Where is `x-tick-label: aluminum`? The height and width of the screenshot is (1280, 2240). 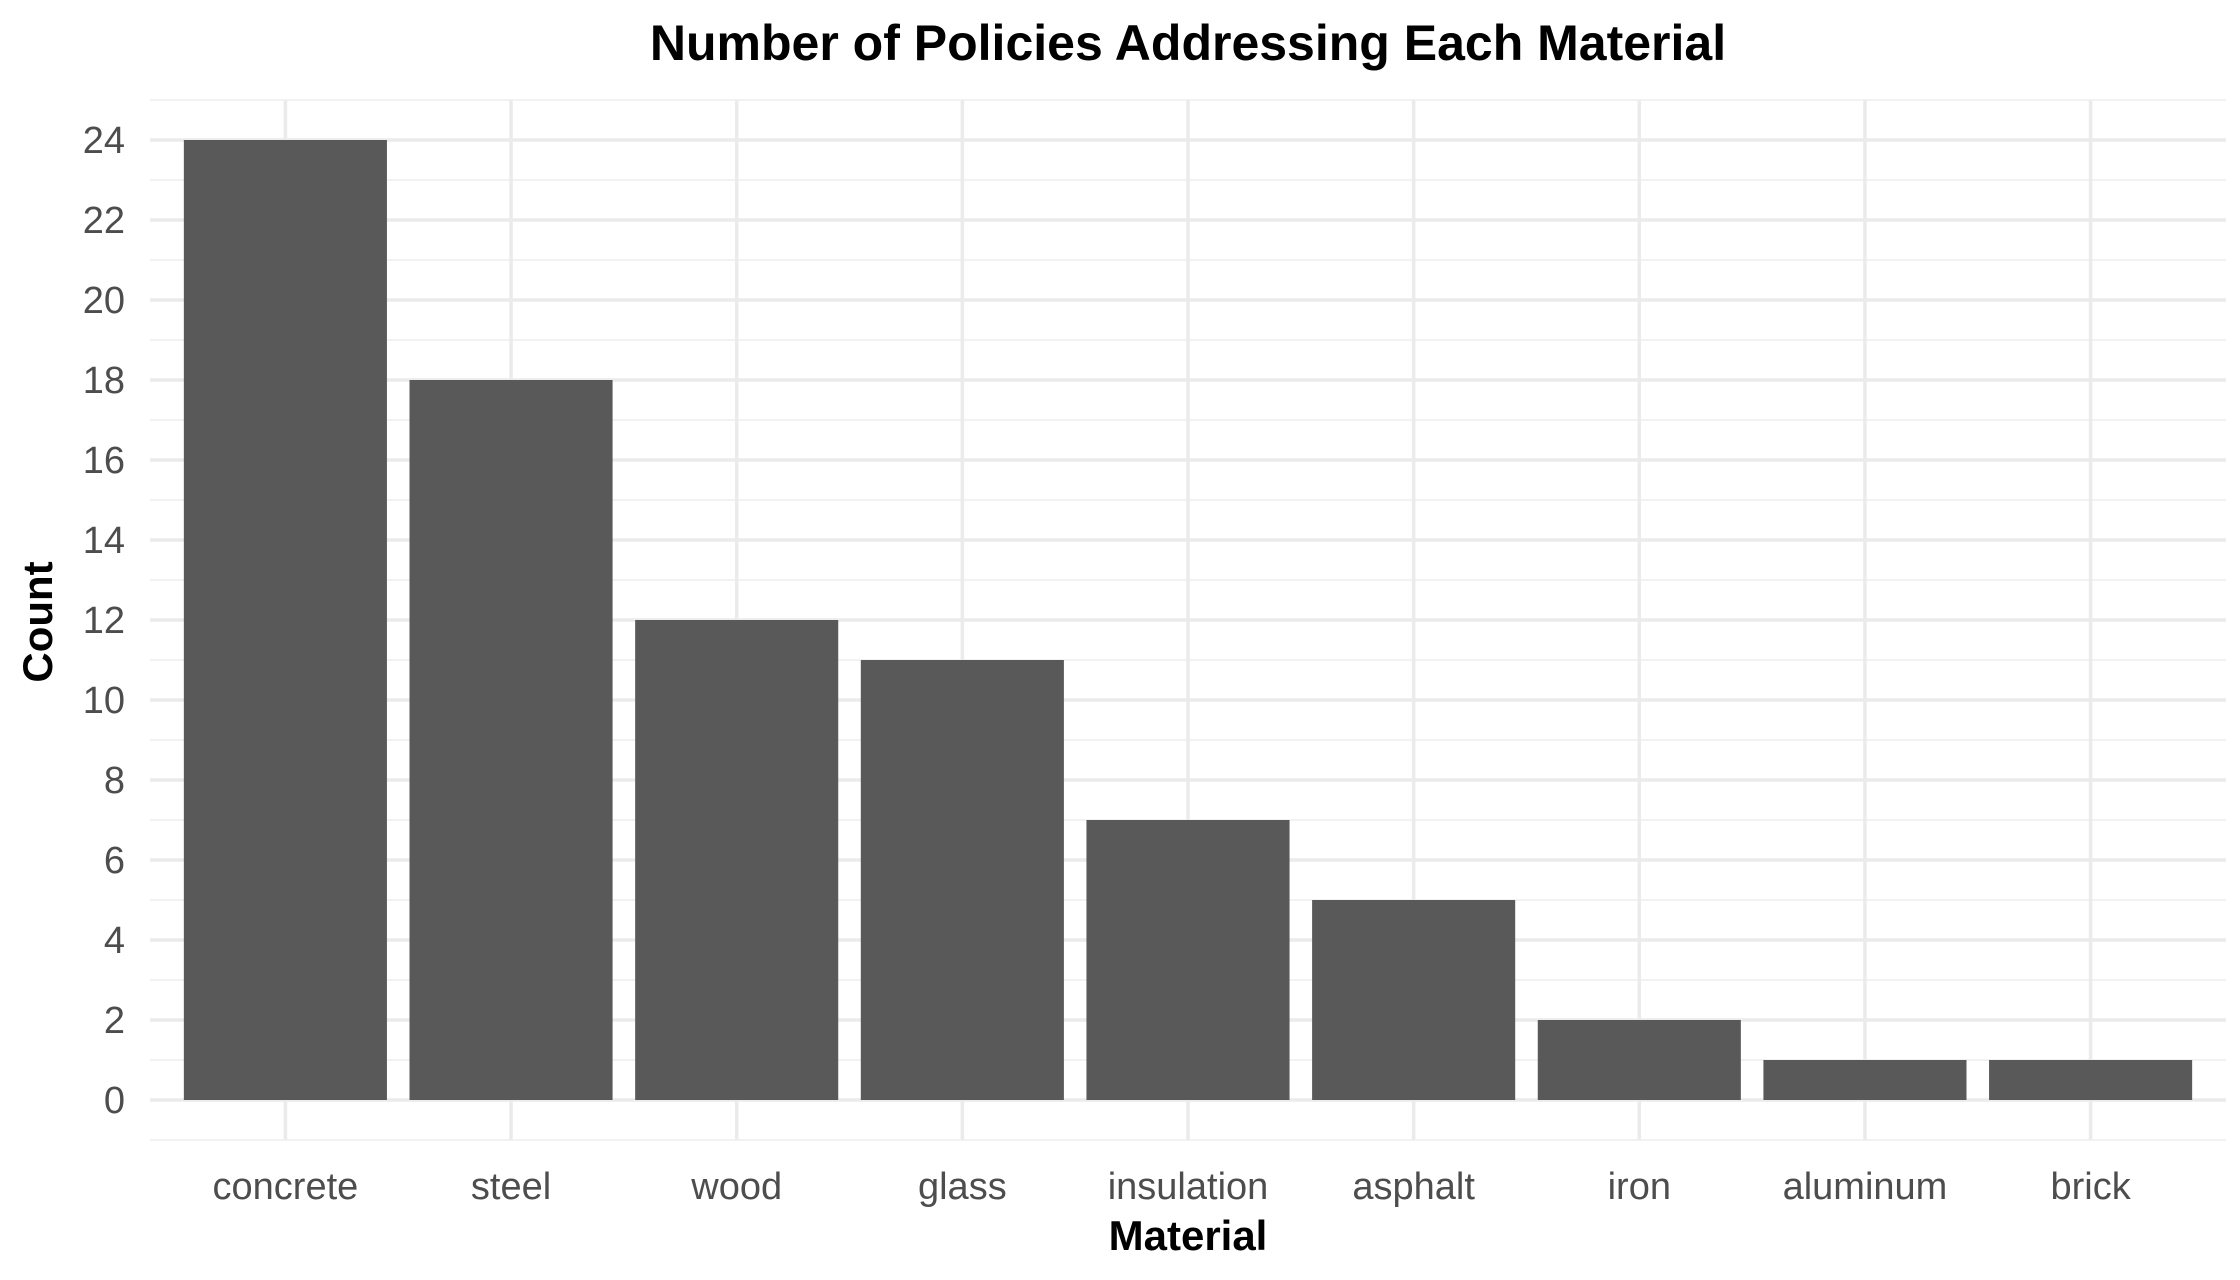 x-tick-label: aluminum is located at coordinates (1865, 1187).